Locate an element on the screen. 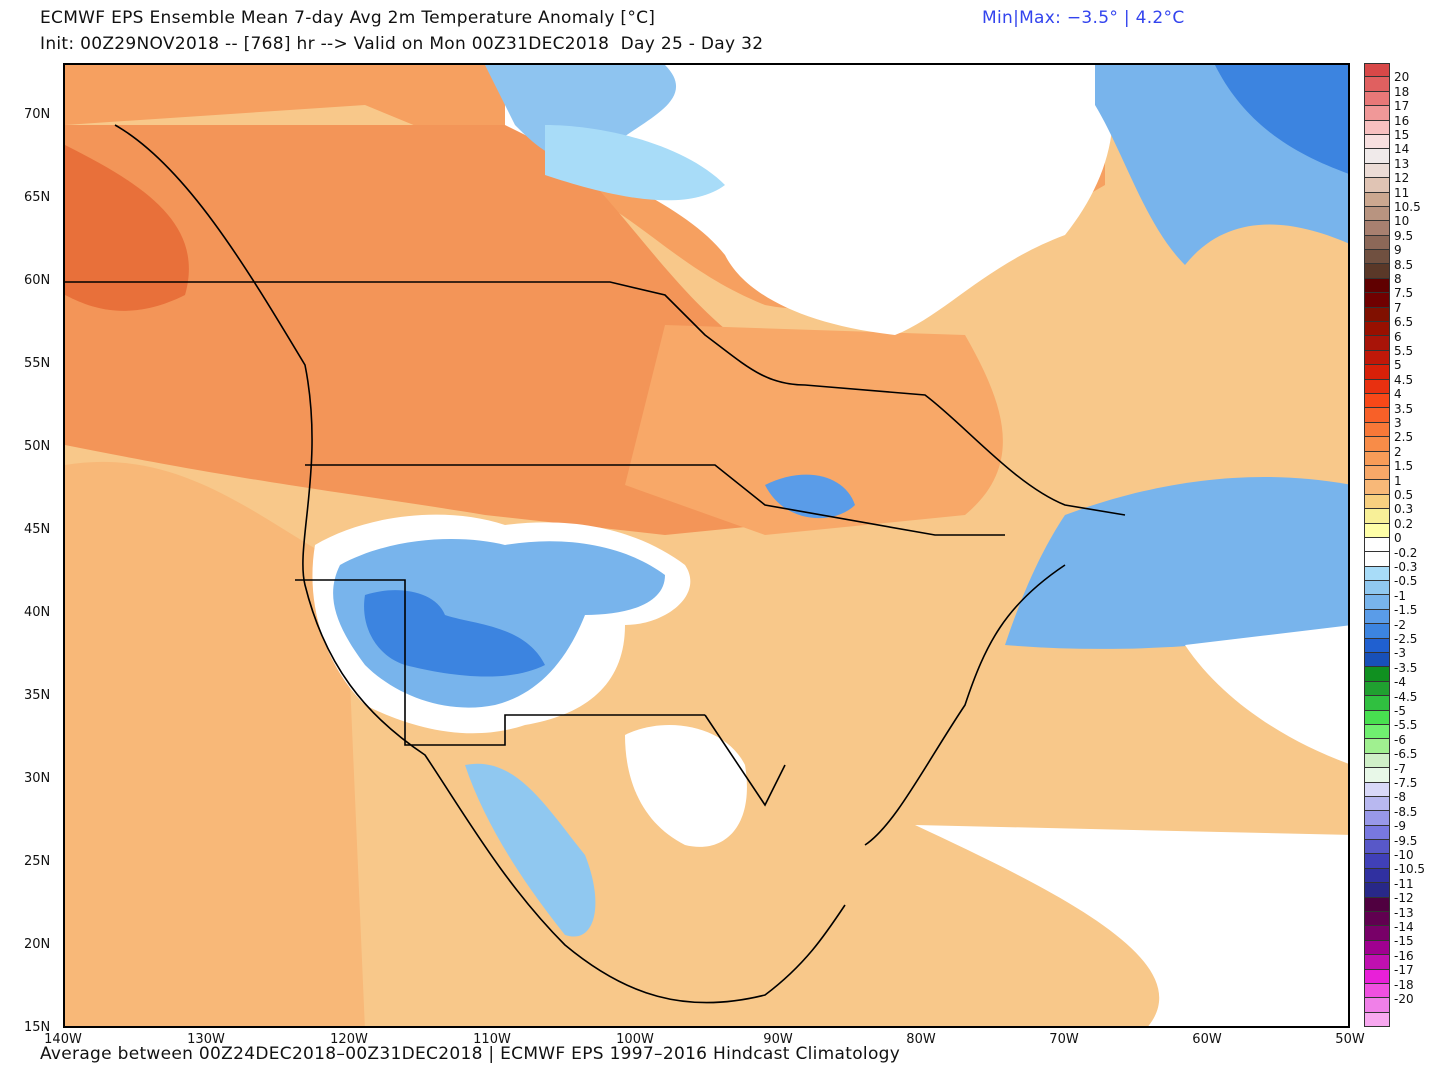 This screenshot has width=1440, height=1080. atlantic-coastline is located at coordinates (965, 705).